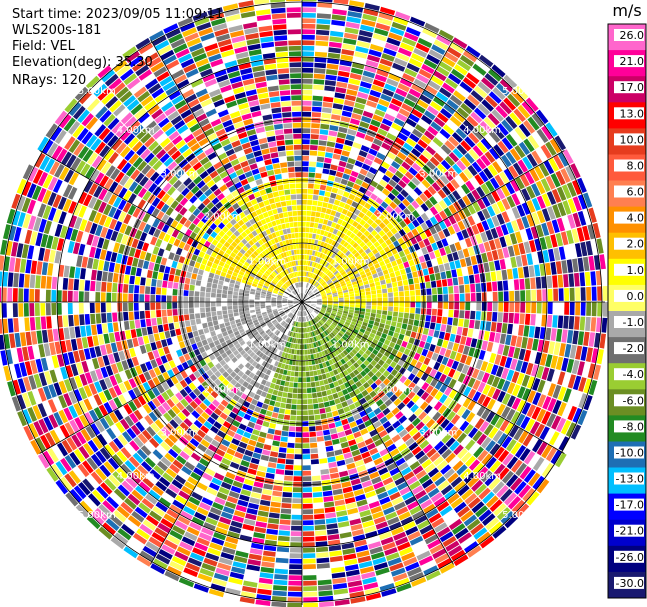 The image size is (647, 607). What do you see at coordinates (49, 80) in the screenshot?
I see `nrays-label: NRays: 120` at bounding box center [49, 80].